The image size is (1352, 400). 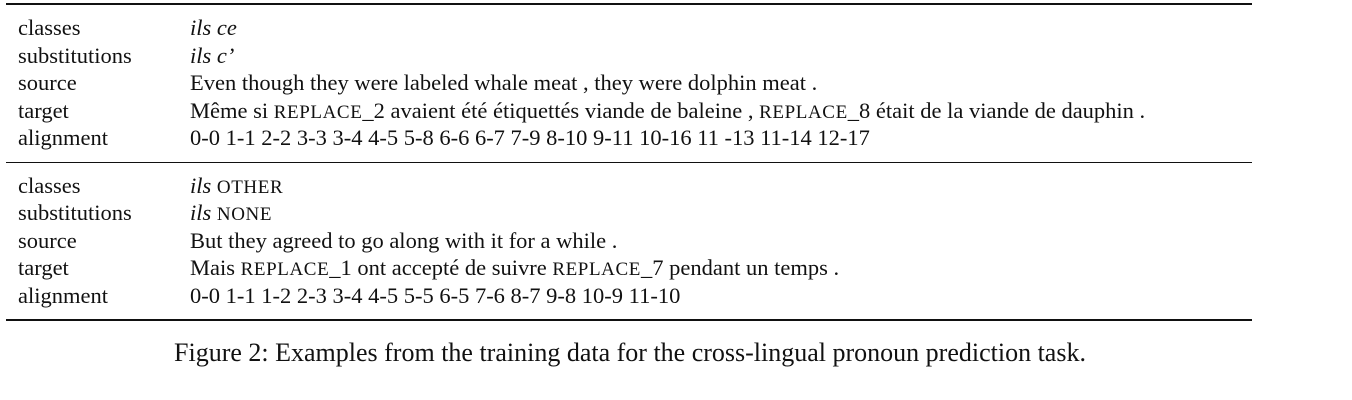 What do you see at coordinates (629, 56) in the screenshot?
I see `row-substitutions: substitutions ils c’` at bounding box center [629, 56].